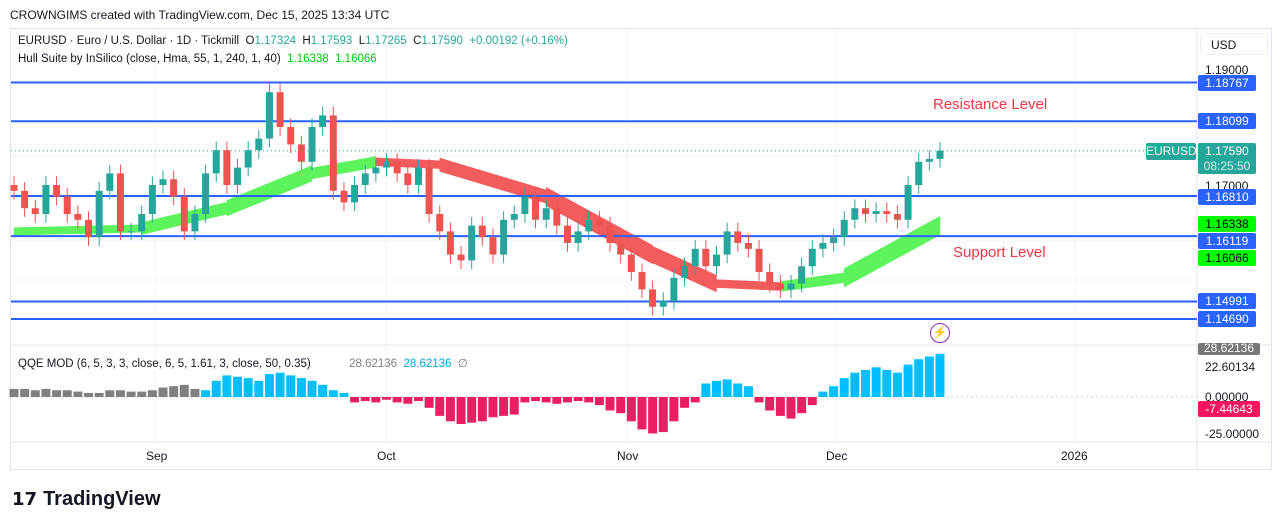  I want to click on o-label: O, so click(250, 41).